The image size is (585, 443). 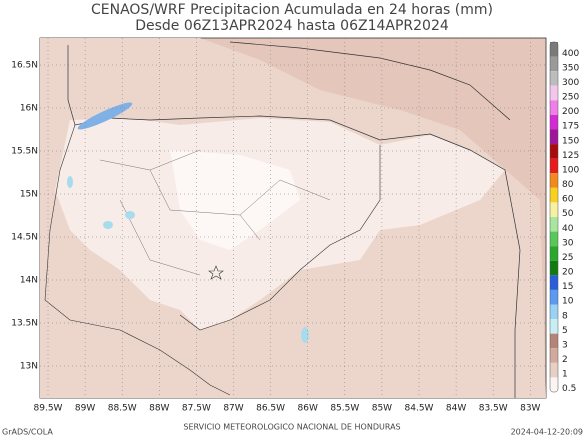 What do you see at coordinates (547, 432) in the screenshot?
I see `footer-right: 2024-04-12-20:09` at bounding box center [547, 432].